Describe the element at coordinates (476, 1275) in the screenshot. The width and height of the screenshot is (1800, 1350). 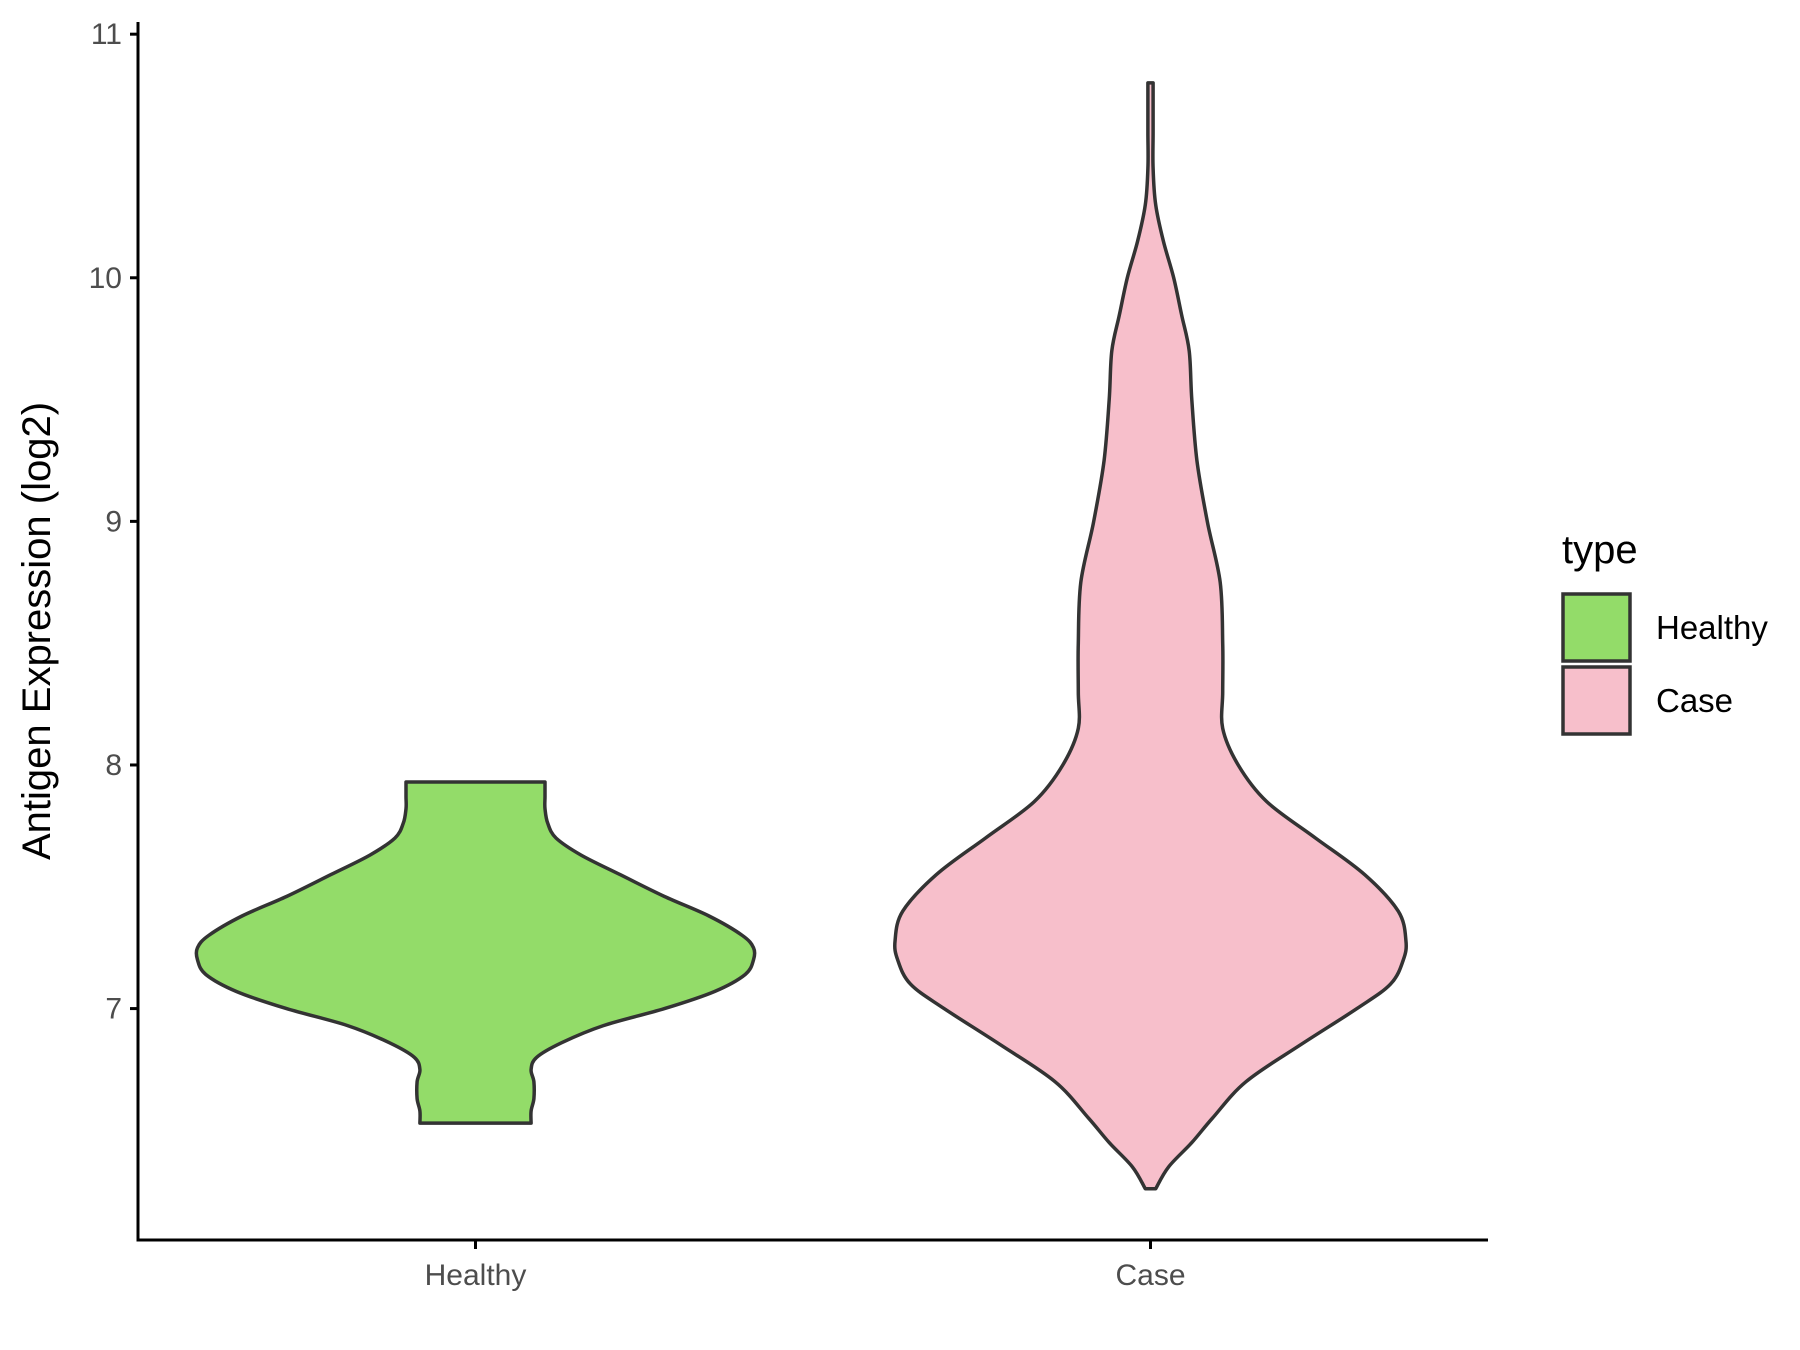
I see `x-tick-label: Healthy` at that location.